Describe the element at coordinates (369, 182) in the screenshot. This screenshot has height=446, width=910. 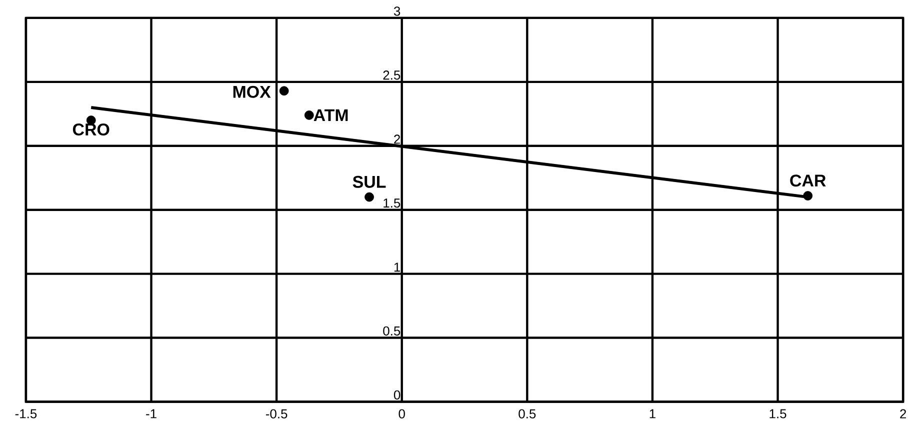
I see `annotation: SUL` at that location.